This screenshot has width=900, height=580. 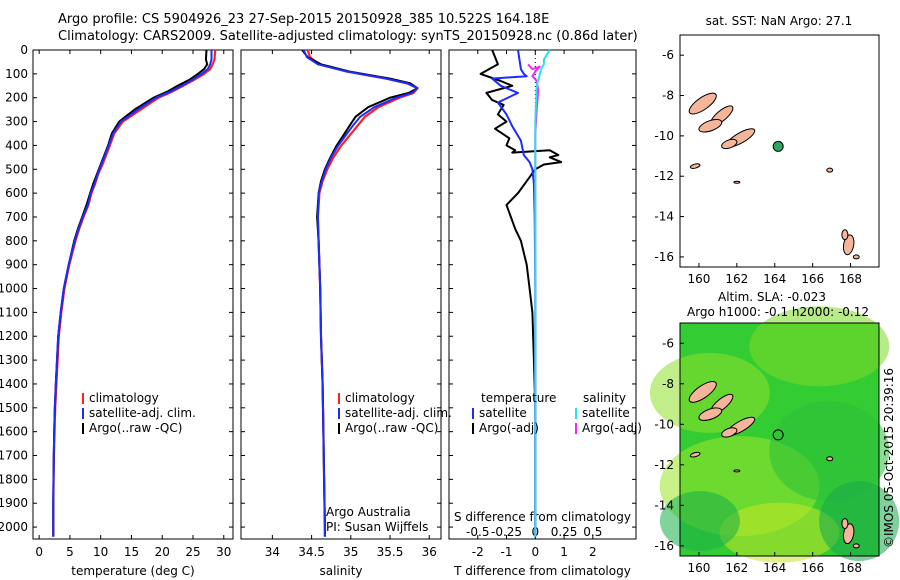 I want to click on depth-tick-label: 1700, so click(x=14, y=456).